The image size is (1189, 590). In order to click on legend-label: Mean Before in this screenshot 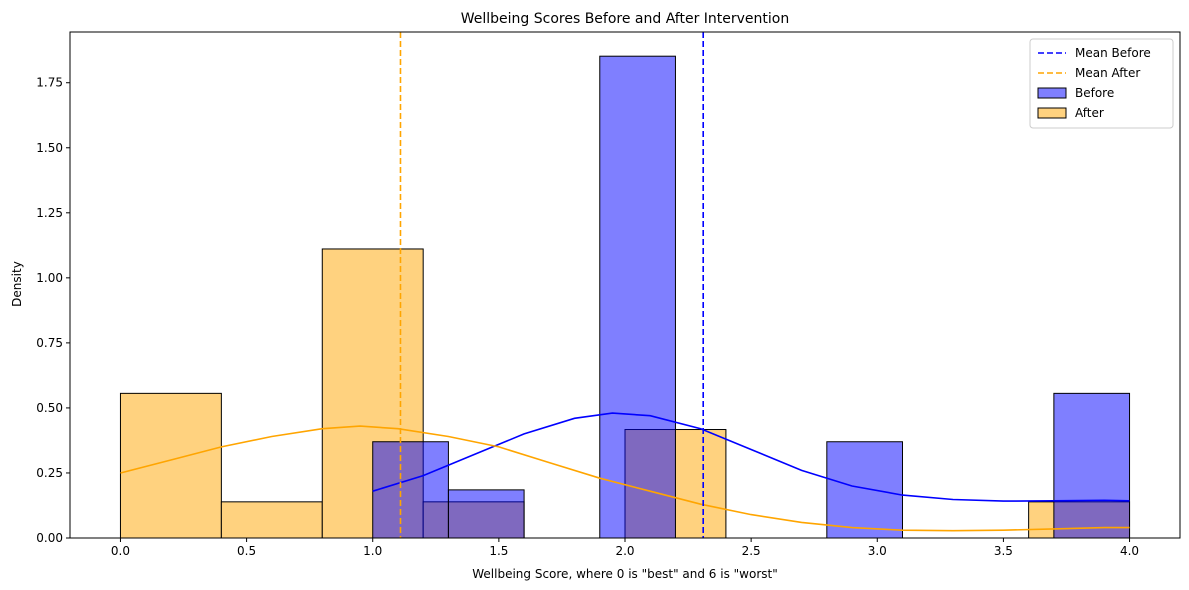, I will do `click(1113, 53)`.